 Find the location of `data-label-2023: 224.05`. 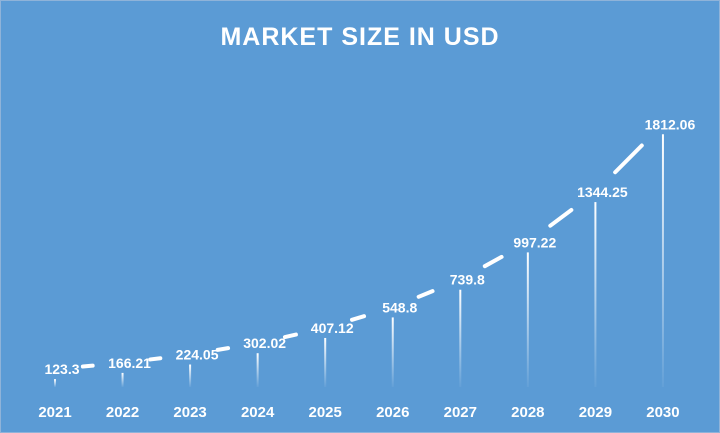

data-label-2023: 224.05 is located at coordinates (197, 355).